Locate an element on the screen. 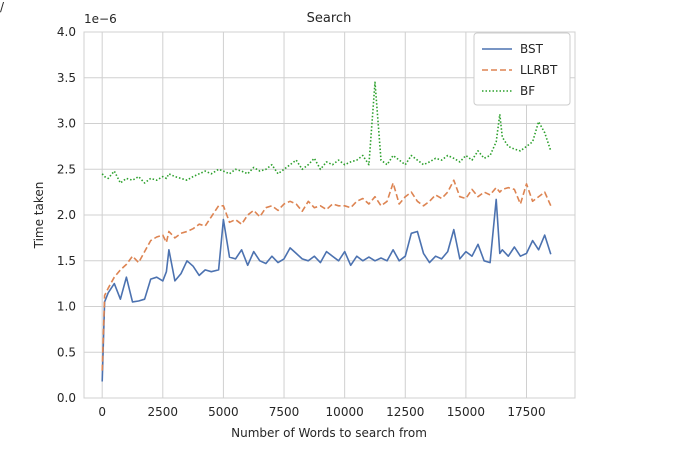 The height and width of the screenshot is (461, 679). y-tick-label: 1.5 is located at coordinates (66, 261).